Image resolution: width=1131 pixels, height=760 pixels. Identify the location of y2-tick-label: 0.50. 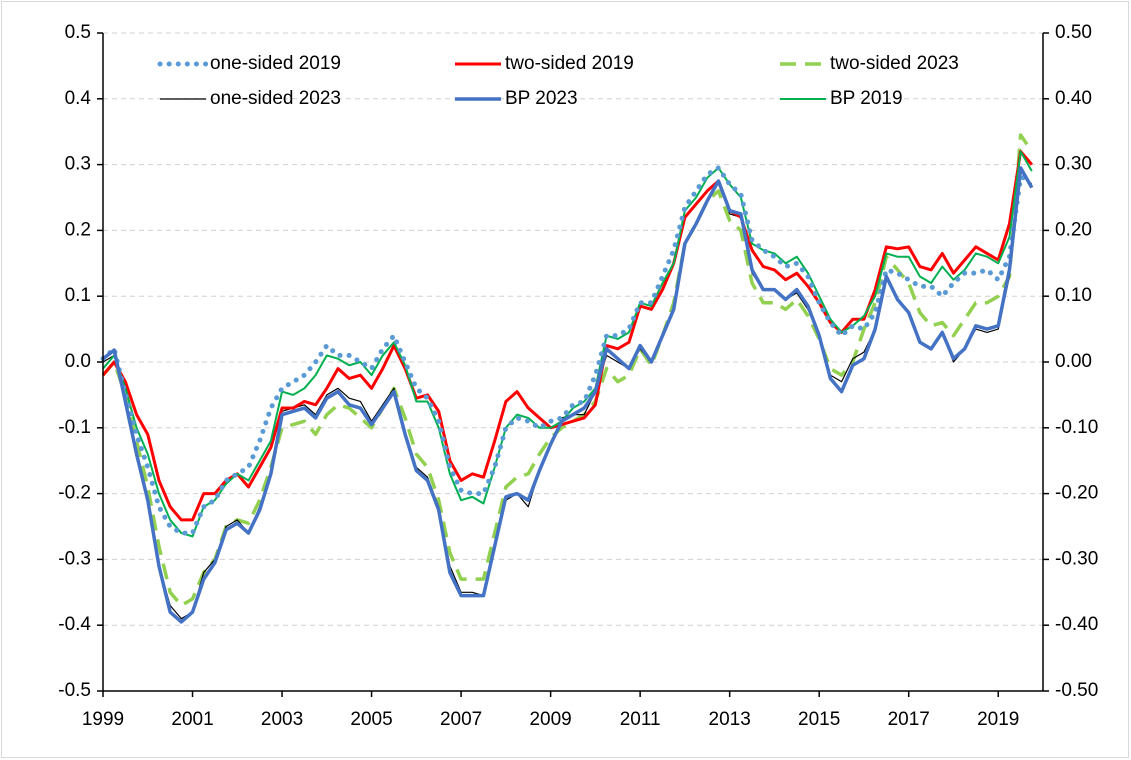
(1073, 32).